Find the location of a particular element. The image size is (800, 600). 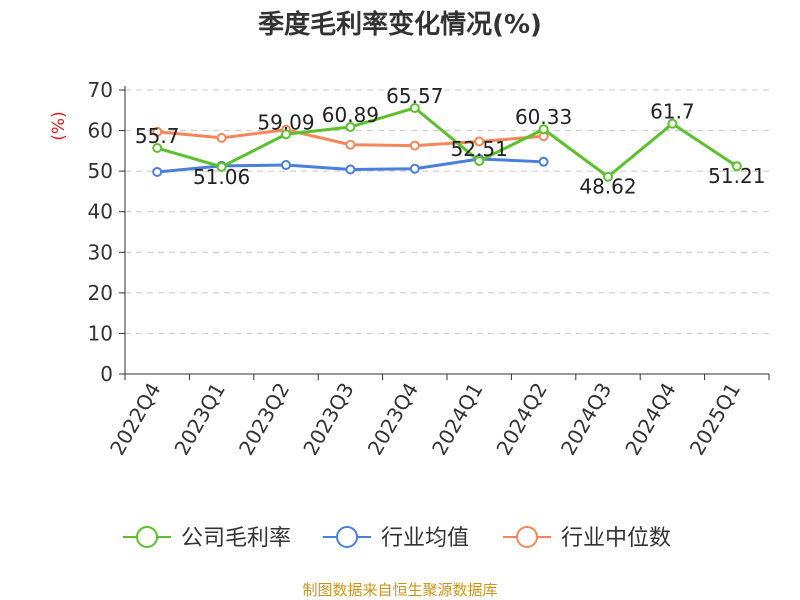

legend-item: 行业中位数 is located at coordinates (587, 538).